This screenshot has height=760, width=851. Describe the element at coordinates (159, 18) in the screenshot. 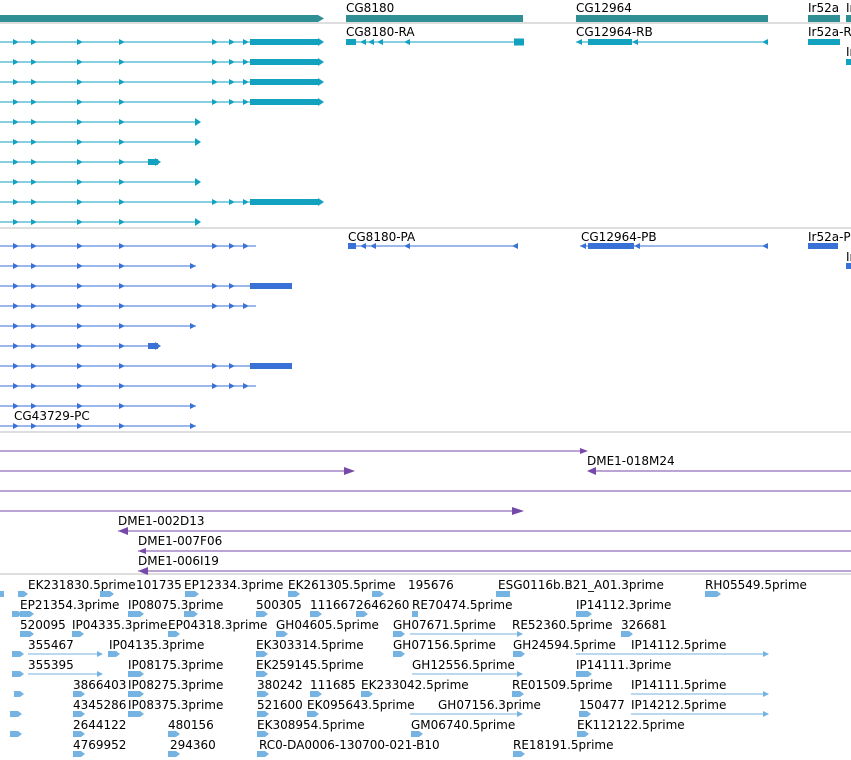

I see `gene-feature` at that location.